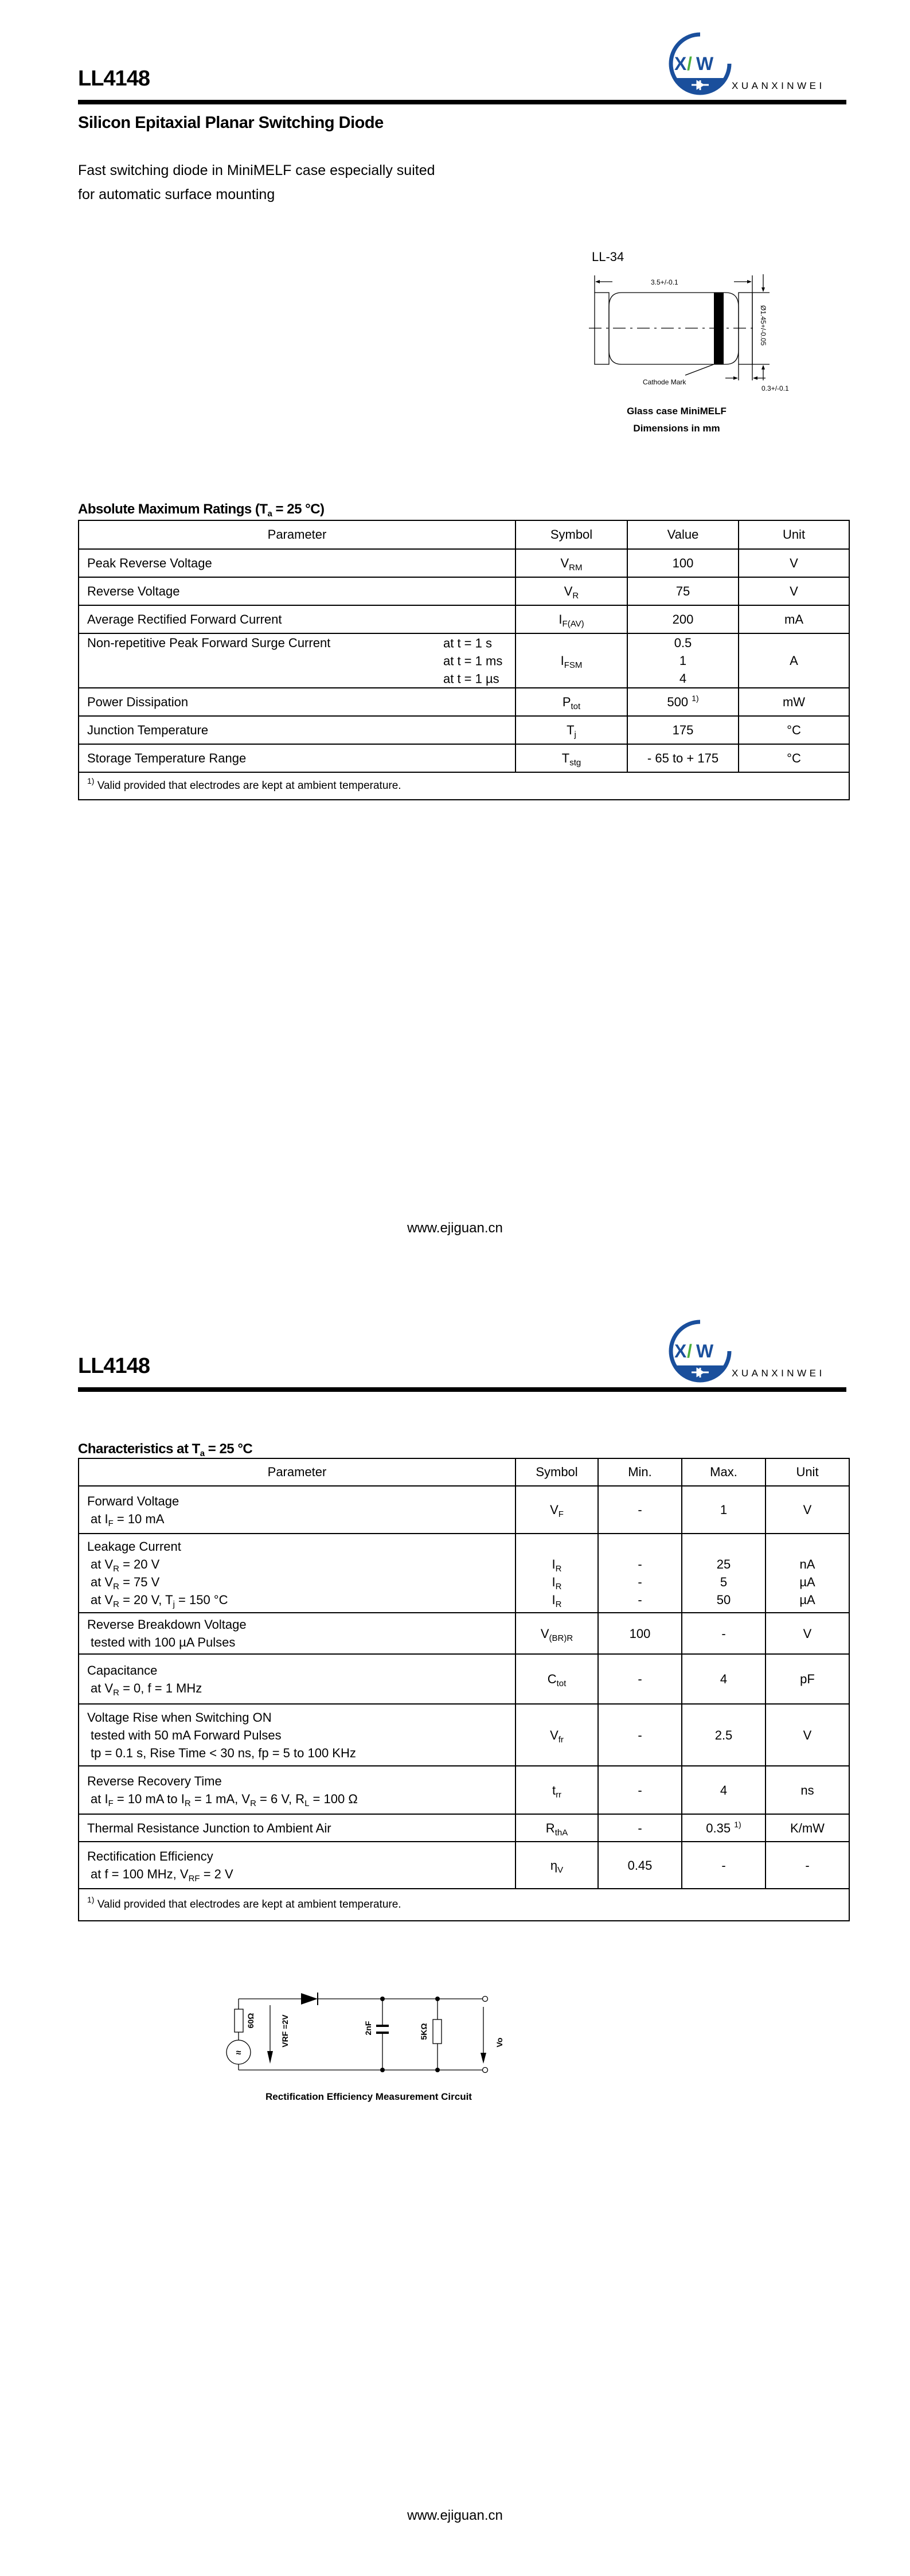 The width and height of the screenshot is (910, 2576). What do you see at coordinates (561, 1638) in the screenshot?
I see `subscript: (BR)R` at bounding box center [561, 1638].